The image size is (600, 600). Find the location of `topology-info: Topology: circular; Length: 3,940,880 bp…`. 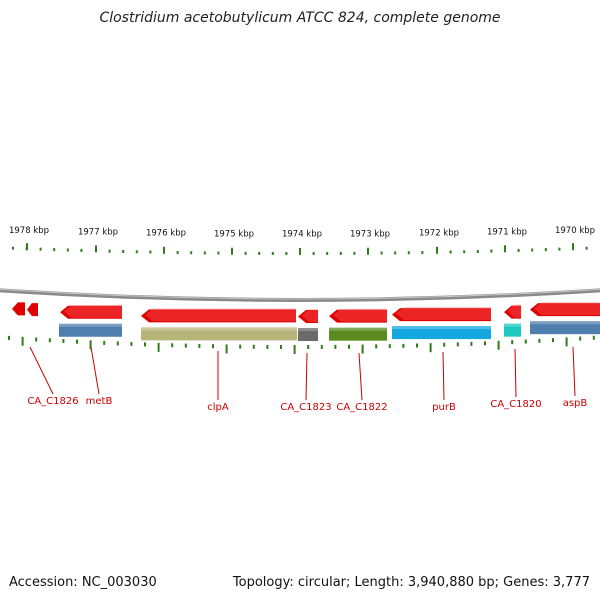

topology-info: Topology: circular; Length: 3,940,880 bp… is located at coordinates (411, 582).